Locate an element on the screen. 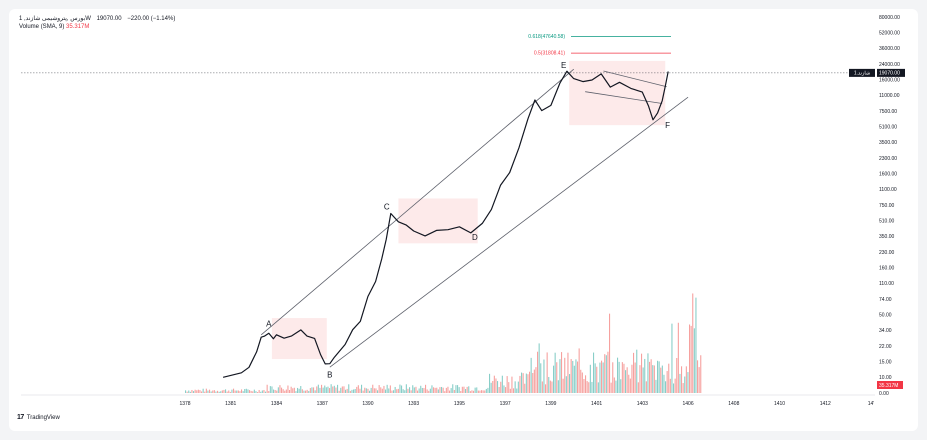 The image size is (927, 440). point-label-b: B is located at coordinates (329, 375).